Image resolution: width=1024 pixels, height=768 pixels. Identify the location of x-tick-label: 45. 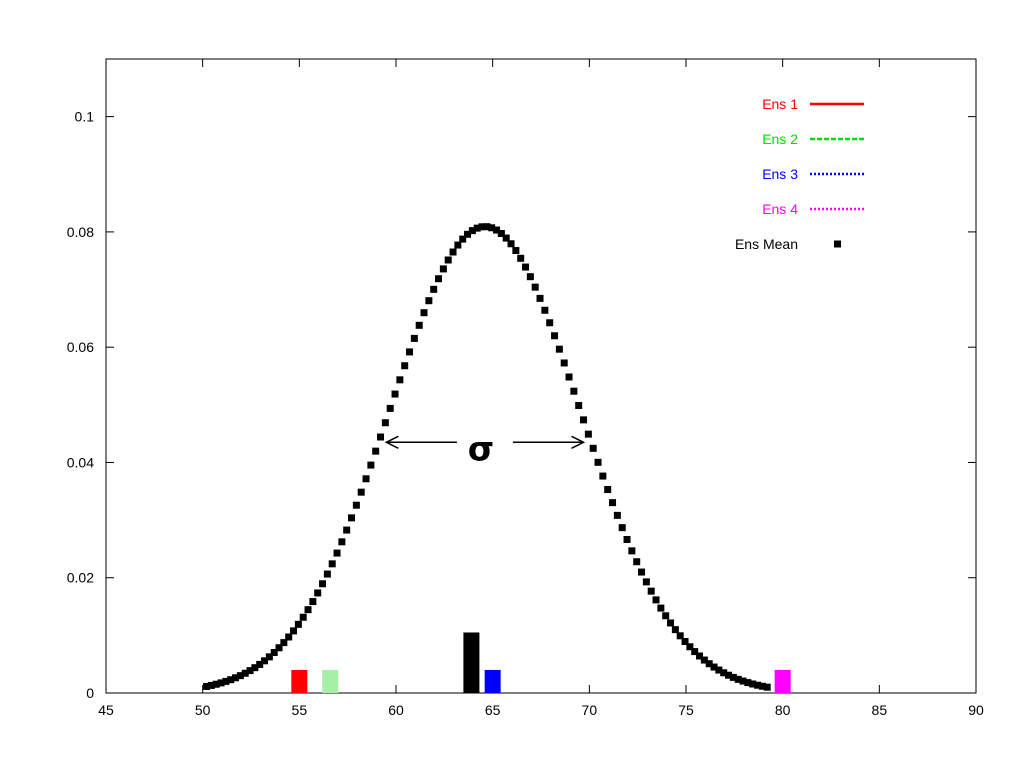
(106, 710).